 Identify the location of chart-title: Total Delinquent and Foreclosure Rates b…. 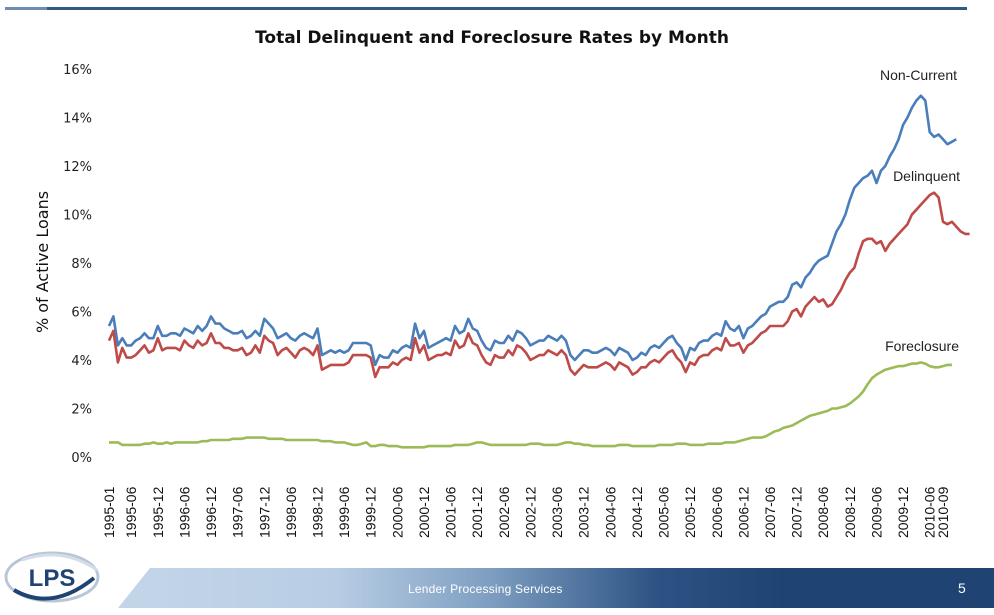
(492, 38).